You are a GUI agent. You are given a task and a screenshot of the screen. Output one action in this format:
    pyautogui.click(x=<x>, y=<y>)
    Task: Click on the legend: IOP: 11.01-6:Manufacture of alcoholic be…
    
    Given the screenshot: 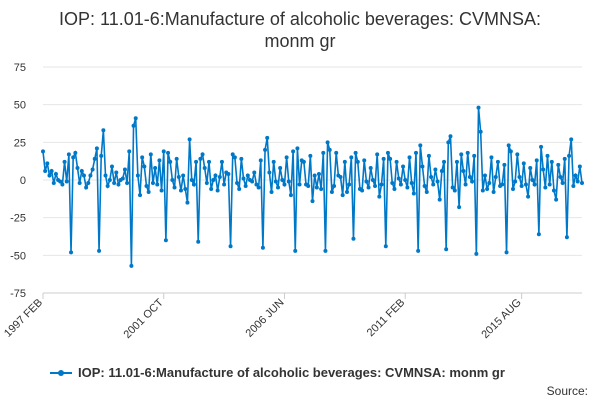 What is the action you would take?
    pyautogui.click(x=277, y=372)
    